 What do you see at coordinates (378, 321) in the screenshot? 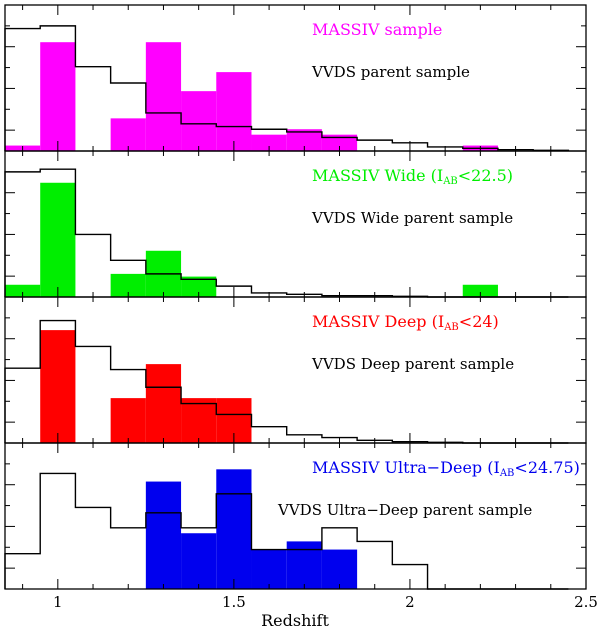
I see `panel-title-main: MASSIV Deep (I` at bounding box center [378, 321].